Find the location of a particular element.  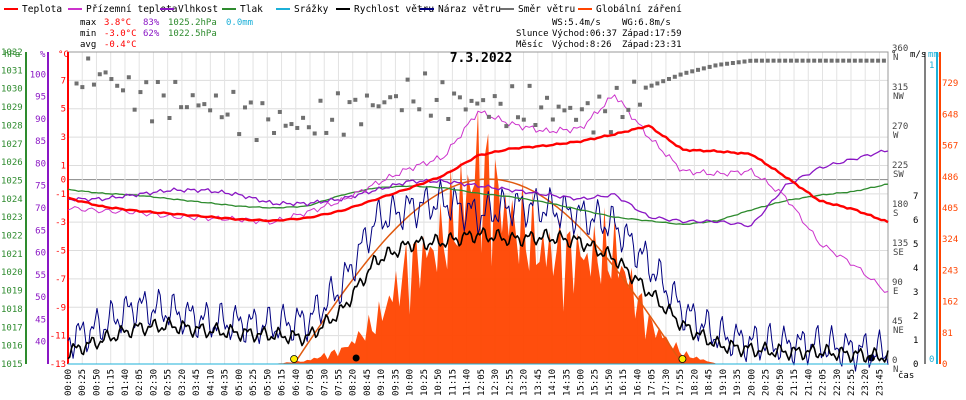

x-tick-label: 11:15 is located at coordinates (453, 382).